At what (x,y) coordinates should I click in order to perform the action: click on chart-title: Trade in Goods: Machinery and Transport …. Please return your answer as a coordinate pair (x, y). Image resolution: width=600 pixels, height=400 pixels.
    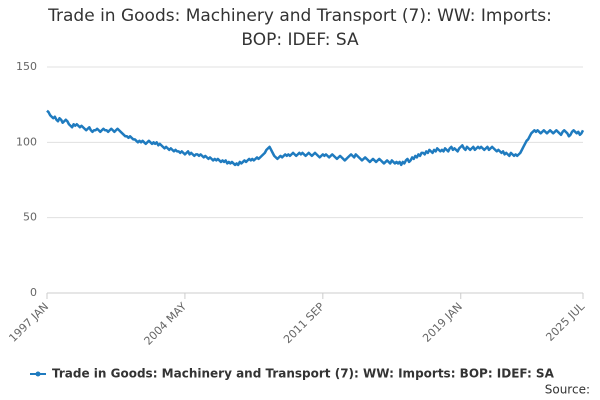
    Looking at the image, I should click on (300, 28).